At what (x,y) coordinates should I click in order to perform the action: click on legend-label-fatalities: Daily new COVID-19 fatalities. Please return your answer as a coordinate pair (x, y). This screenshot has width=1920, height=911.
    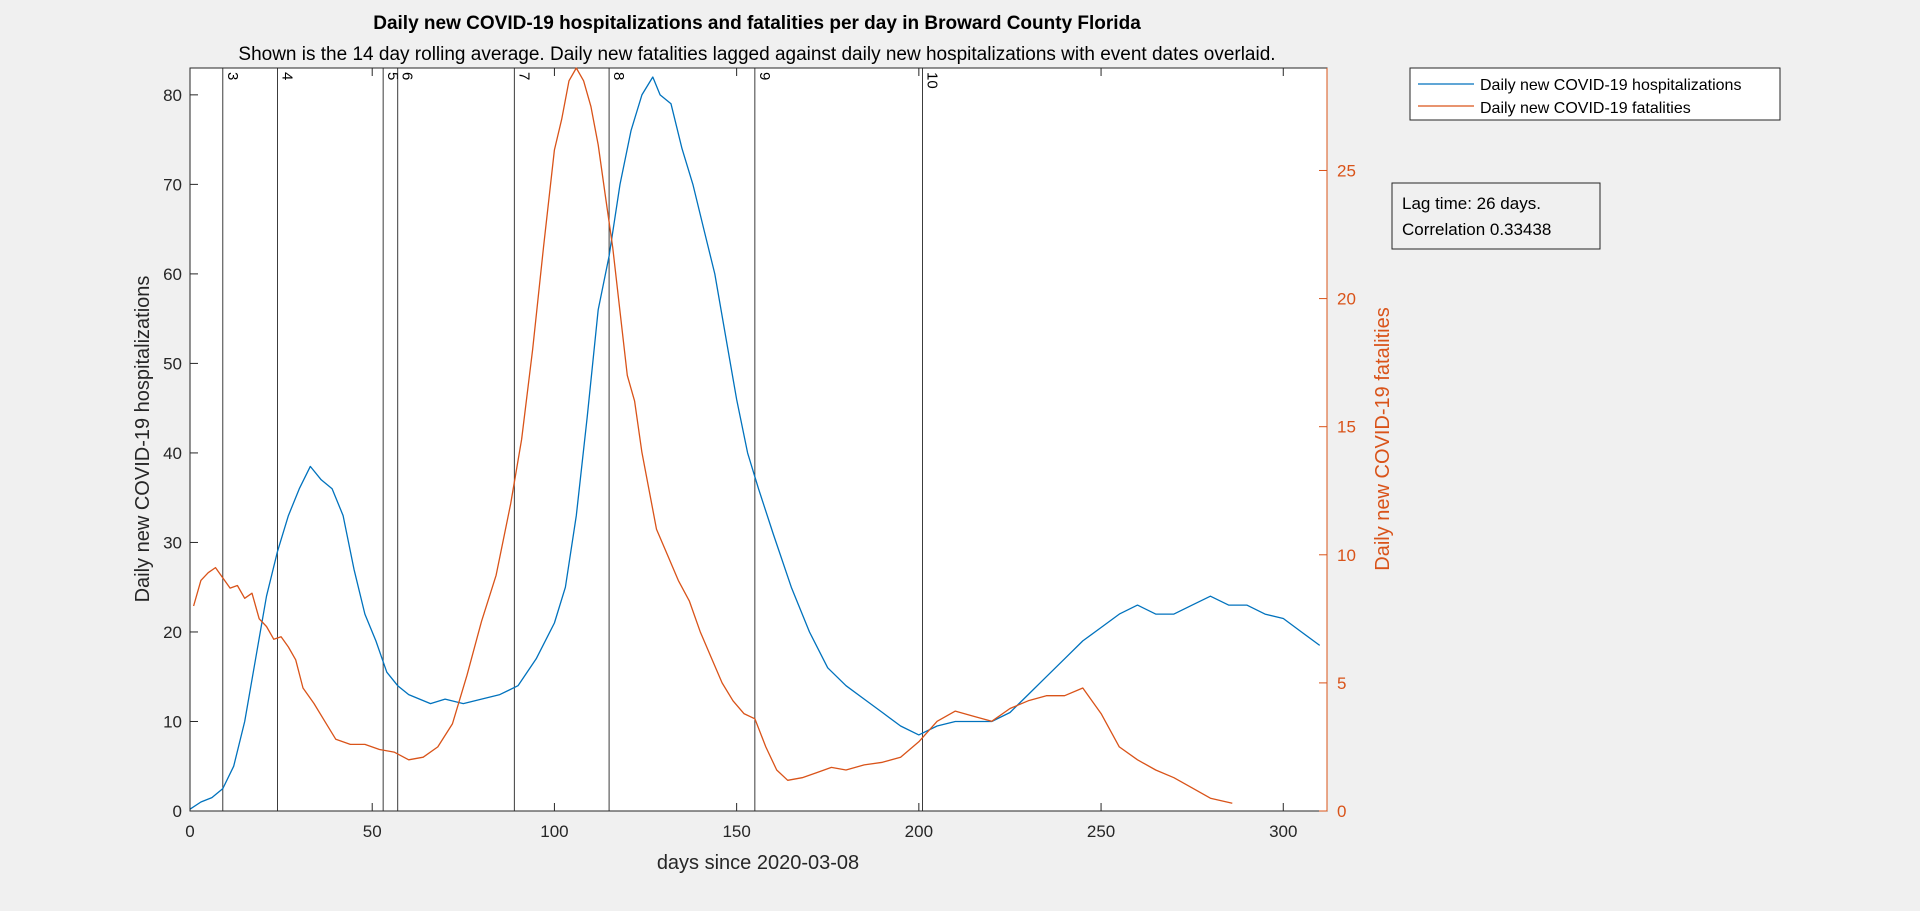
    Looking at the image, I should click on (1585, 108).